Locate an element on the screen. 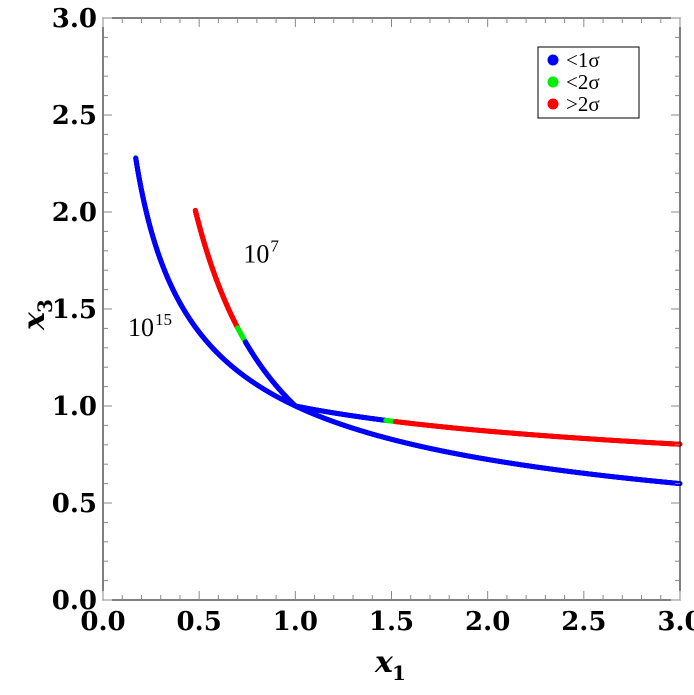  y-axis-title-group: x3 is located at coordinates (37, 315).